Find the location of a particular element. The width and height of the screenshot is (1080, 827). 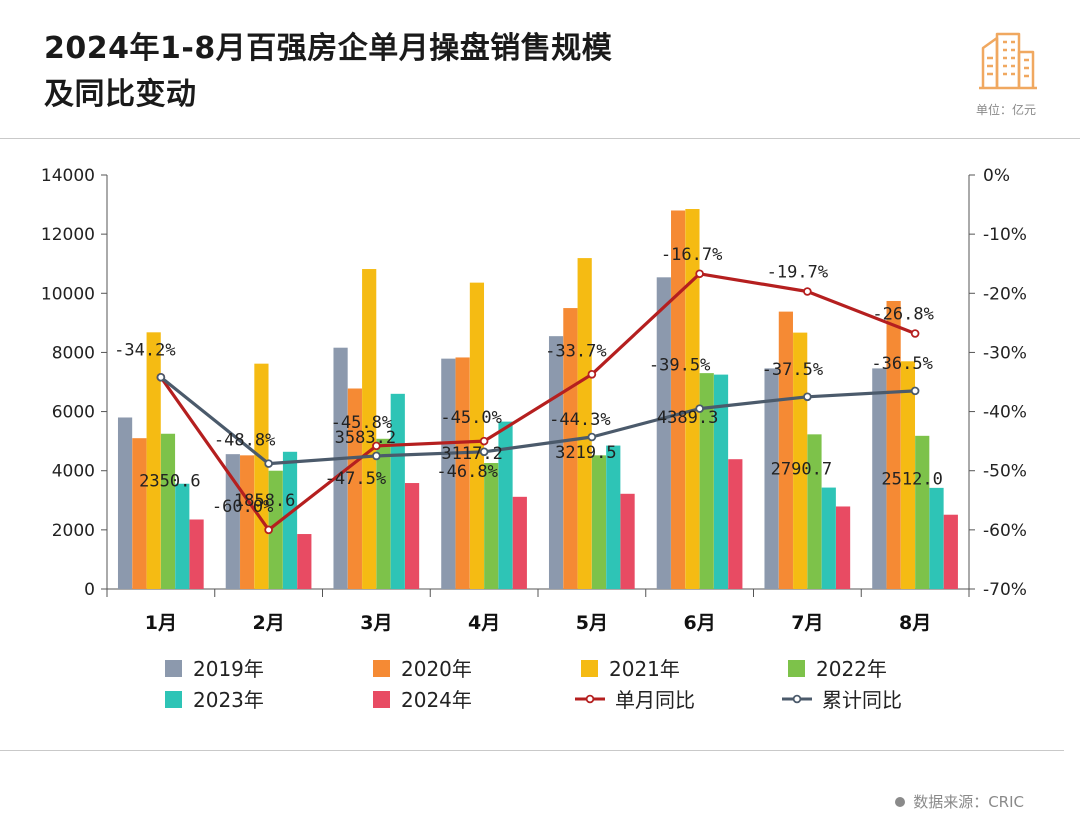

line-cumulative is located at coordinates (537, 421).